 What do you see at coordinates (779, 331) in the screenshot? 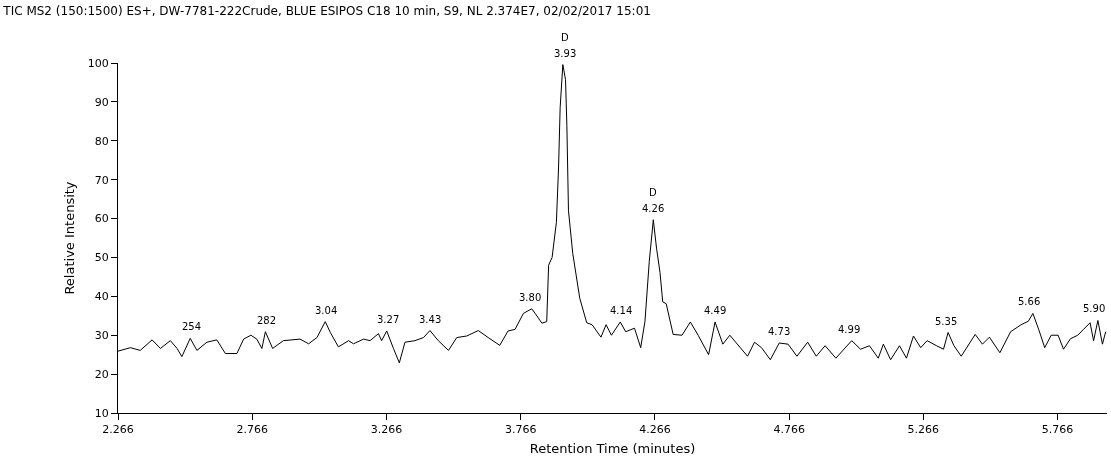
I see `annotation: 4.73` at bounding box center [779, 331].